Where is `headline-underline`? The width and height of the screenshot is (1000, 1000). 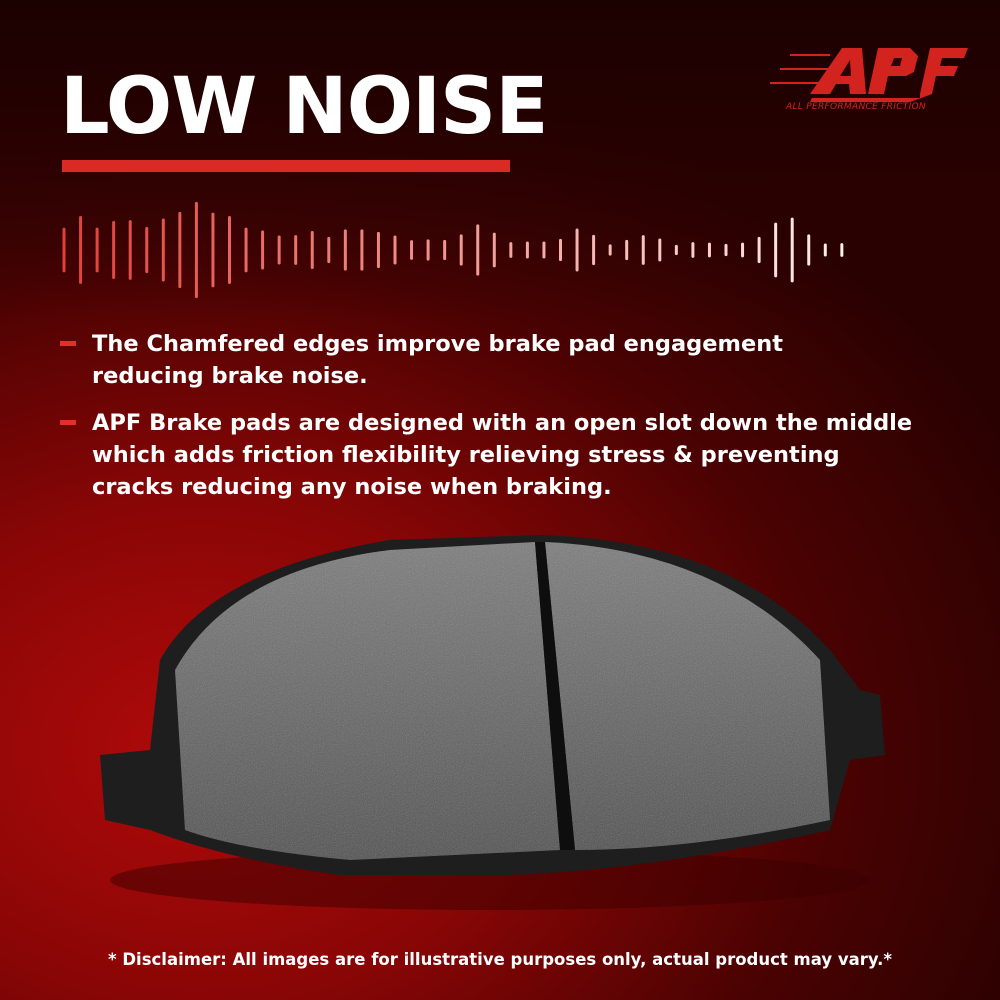 headline-underline is located at coordinates (286, 166).